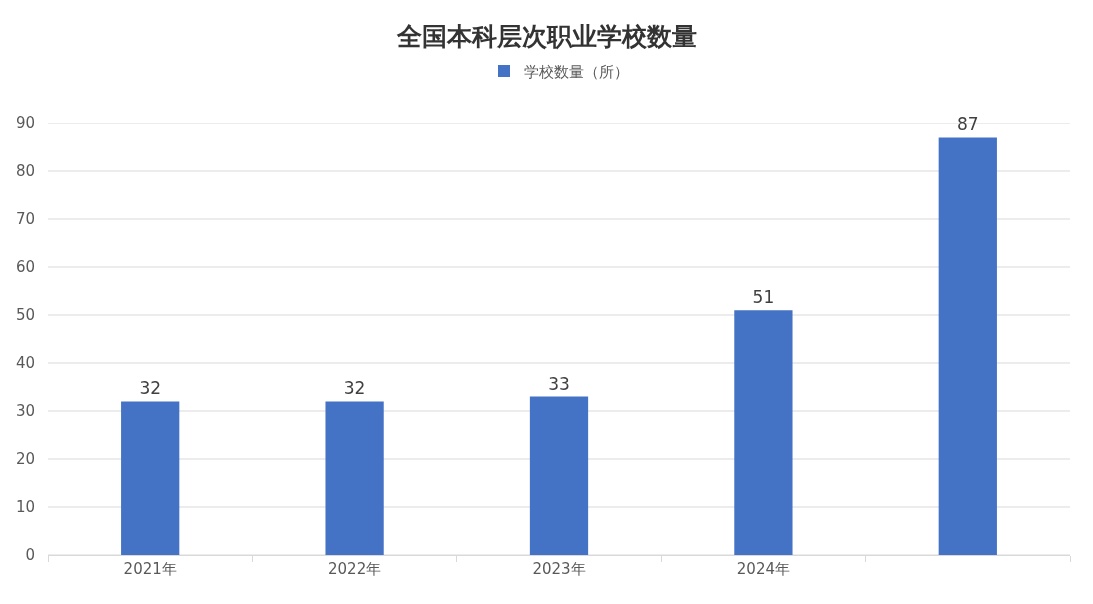 The width and height of the screenshot is (1093, 604). What do you see at coordinates (559, 569) in the screenshot?
I see `x-tick-label: 2023年` at bounding box center [559, 569].